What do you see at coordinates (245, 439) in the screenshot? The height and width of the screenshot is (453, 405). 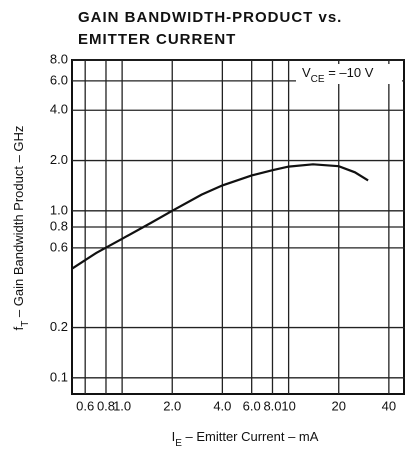 I see `x-axis-label: IE – Emitter Current – mA` at bounding box center [245, 439].